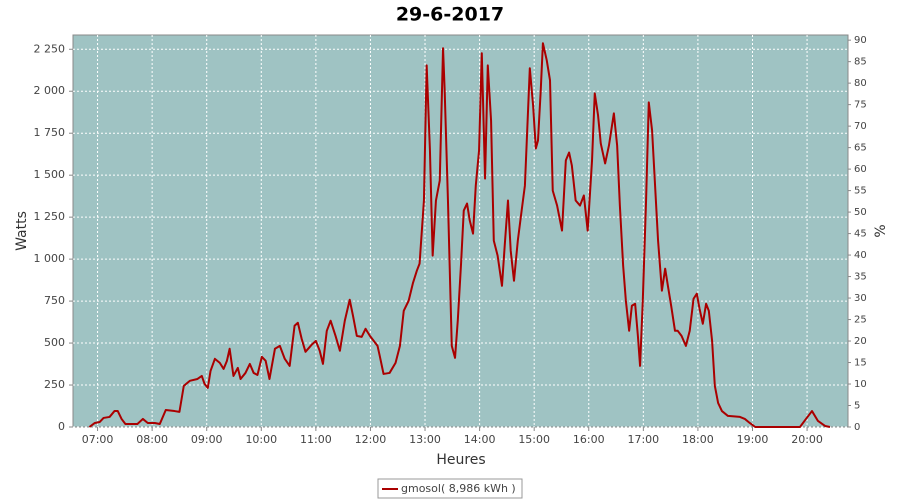 The image size is (900, 500). I want to click on y-tick-label: 2 250, so click(50, 48).